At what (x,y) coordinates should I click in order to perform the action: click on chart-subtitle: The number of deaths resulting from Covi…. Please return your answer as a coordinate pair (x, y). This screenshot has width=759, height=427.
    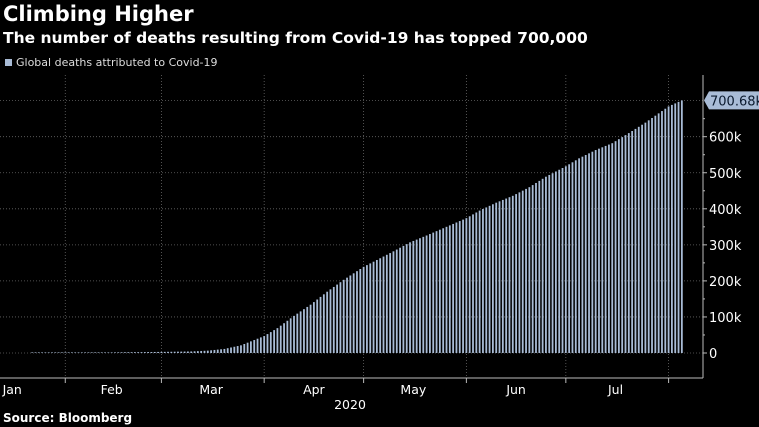
    Looking at the image, I should click on (295, 38).